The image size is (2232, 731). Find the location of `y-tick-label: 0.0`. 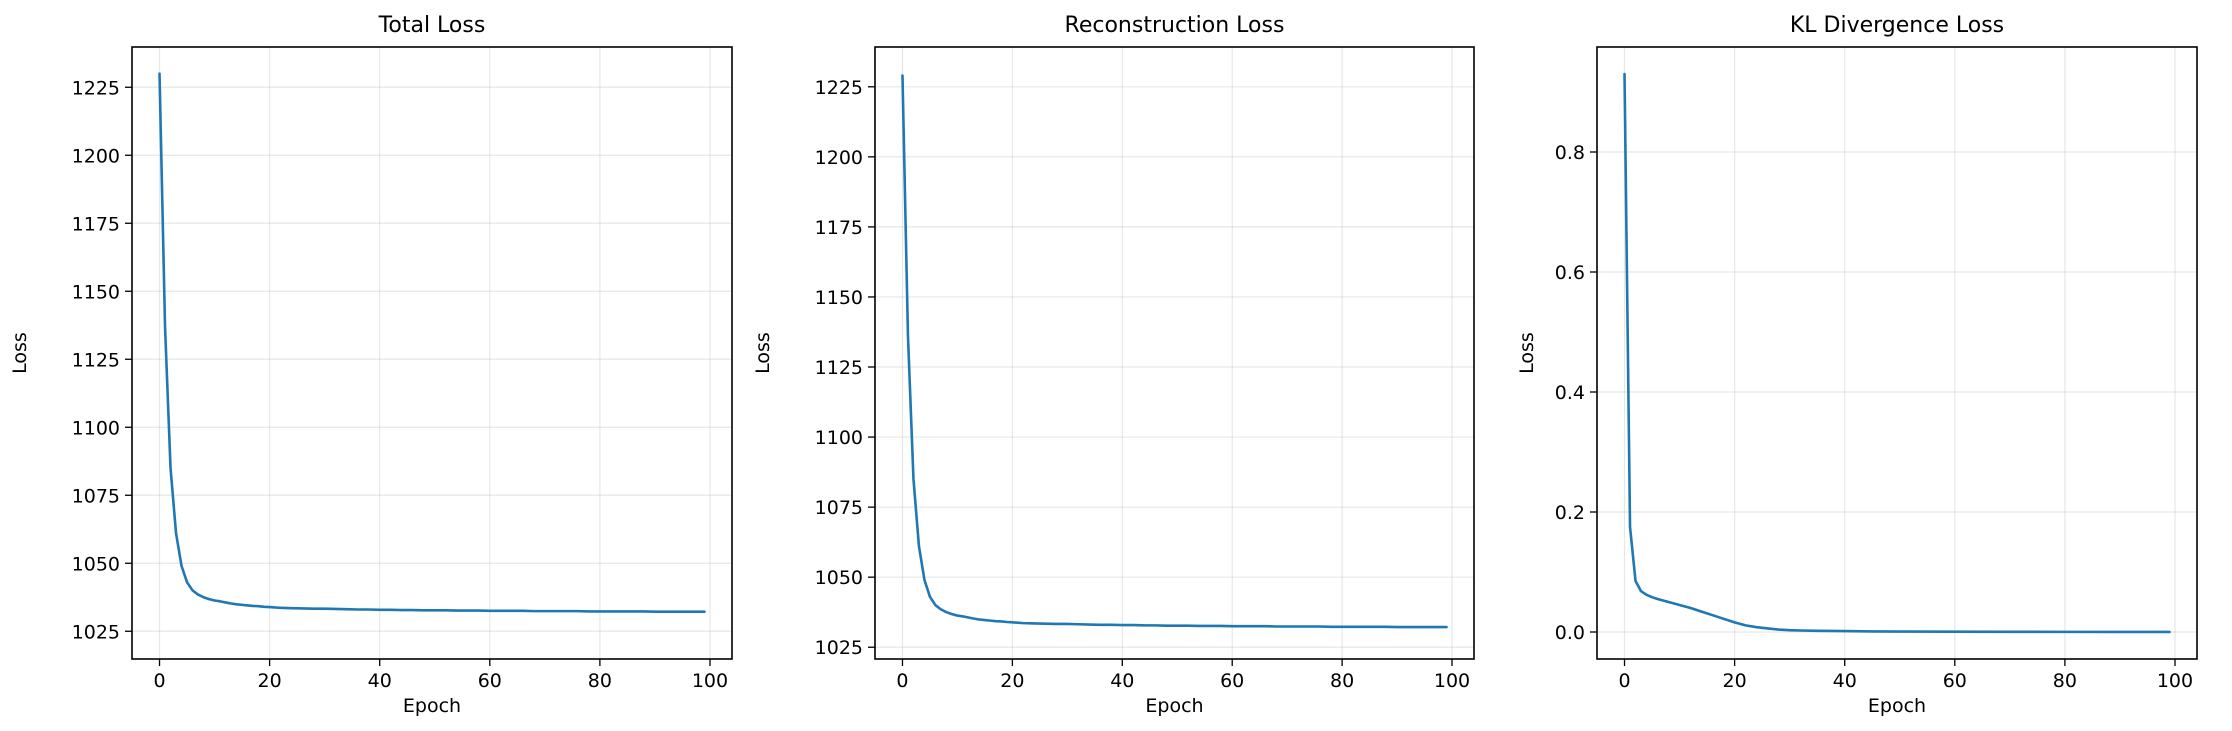

y-tick-label: 0.0 is located at coordinates (1570, 633).